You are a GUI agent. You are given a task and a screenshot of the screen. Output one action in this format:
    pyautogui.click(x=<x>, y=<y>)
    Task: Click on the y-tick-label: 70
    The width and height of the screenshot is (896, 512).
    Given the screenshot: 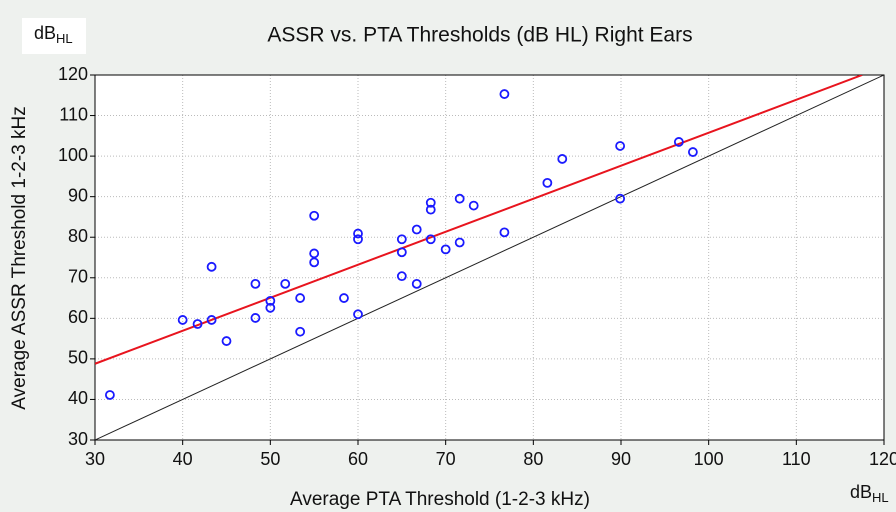 What is the action you would take?
    pyautogui.click(x=78, y=277)
    